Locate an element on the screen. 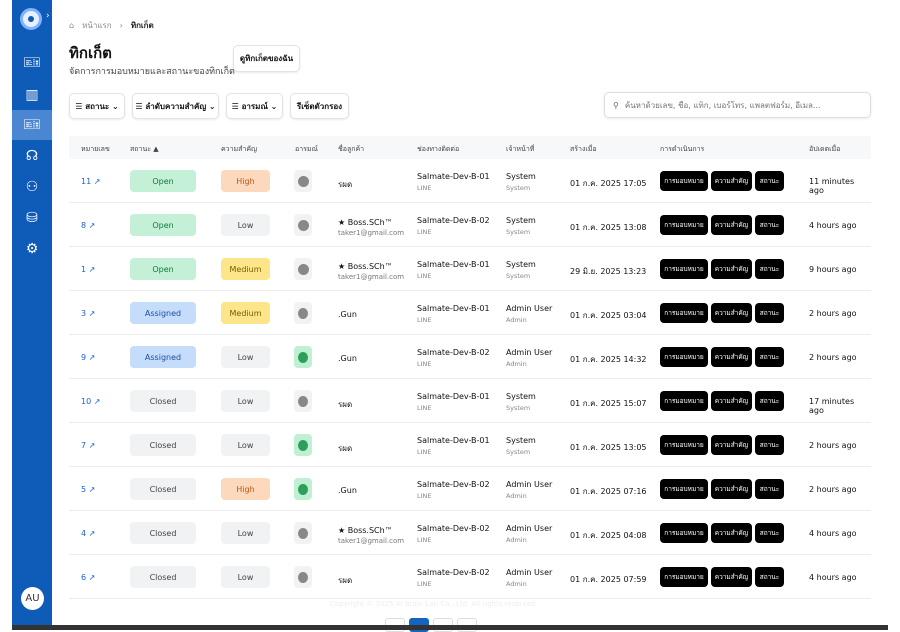 This screenshot has width=900, height=632. ticket-id-link: 11 ↗ is located at coordinates (90, 181).